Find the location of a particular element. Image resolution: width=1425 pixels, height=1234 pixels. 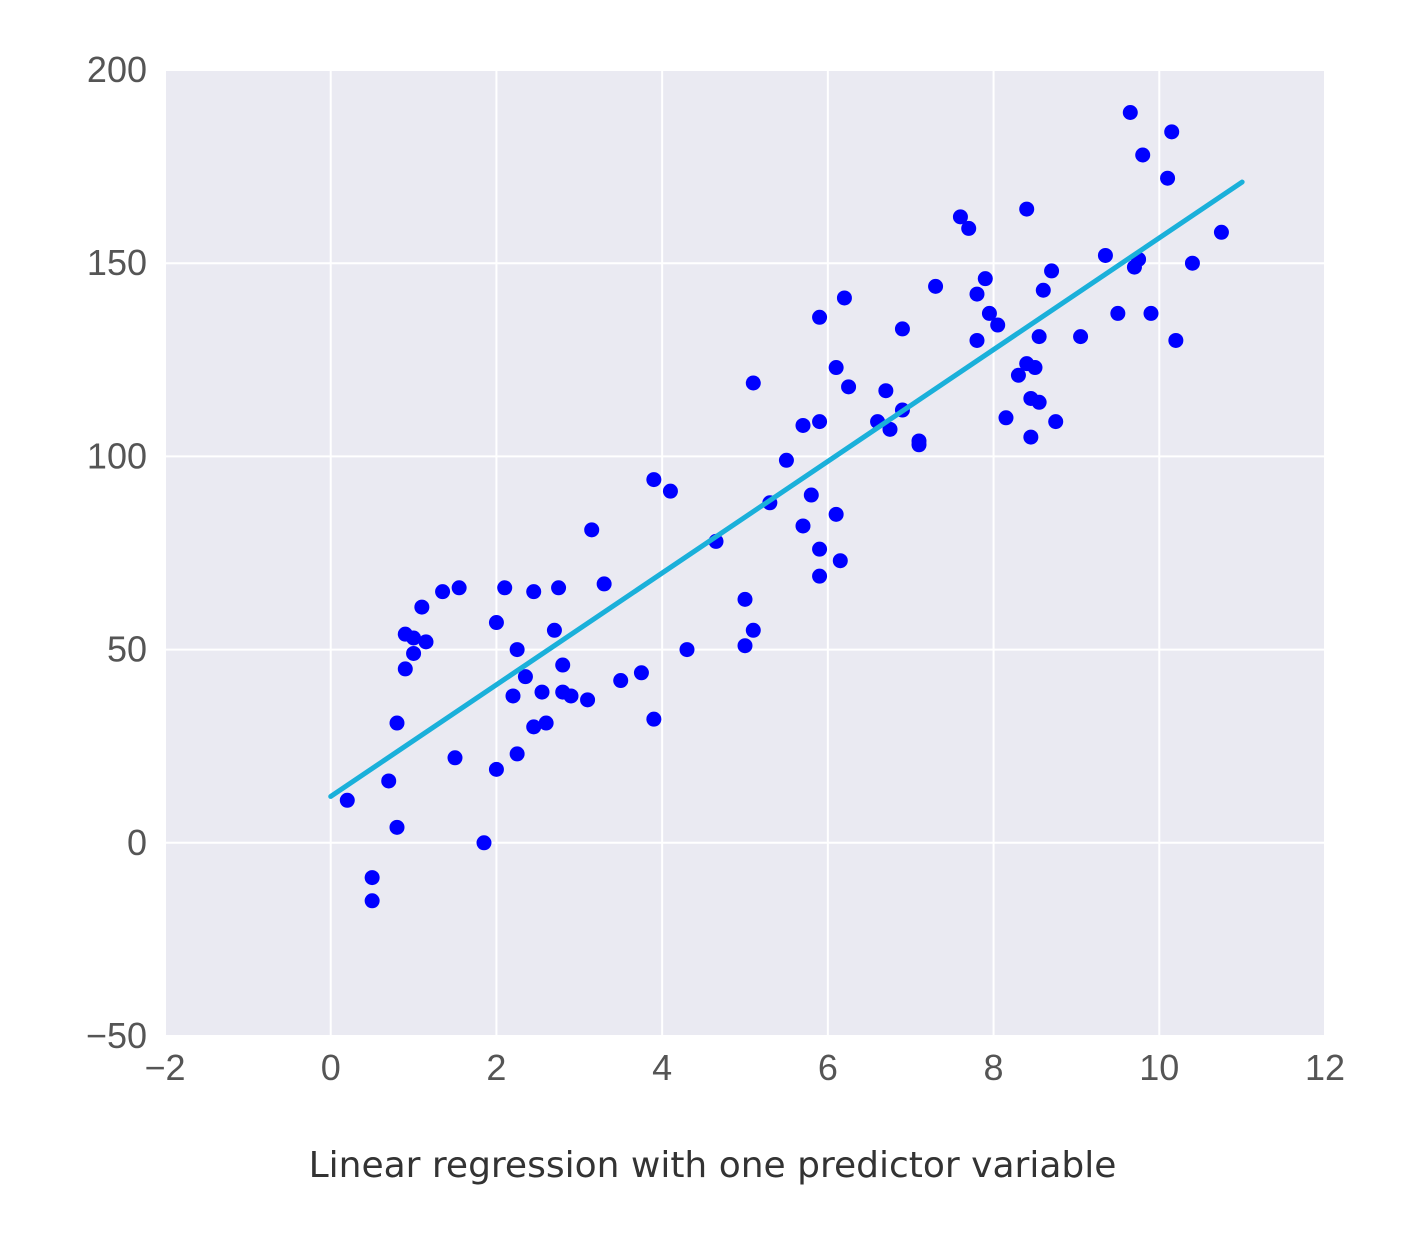

x-axis-ticks: −2 0 2 4 6 8 10 12 is located at coordinates (744, 1067).